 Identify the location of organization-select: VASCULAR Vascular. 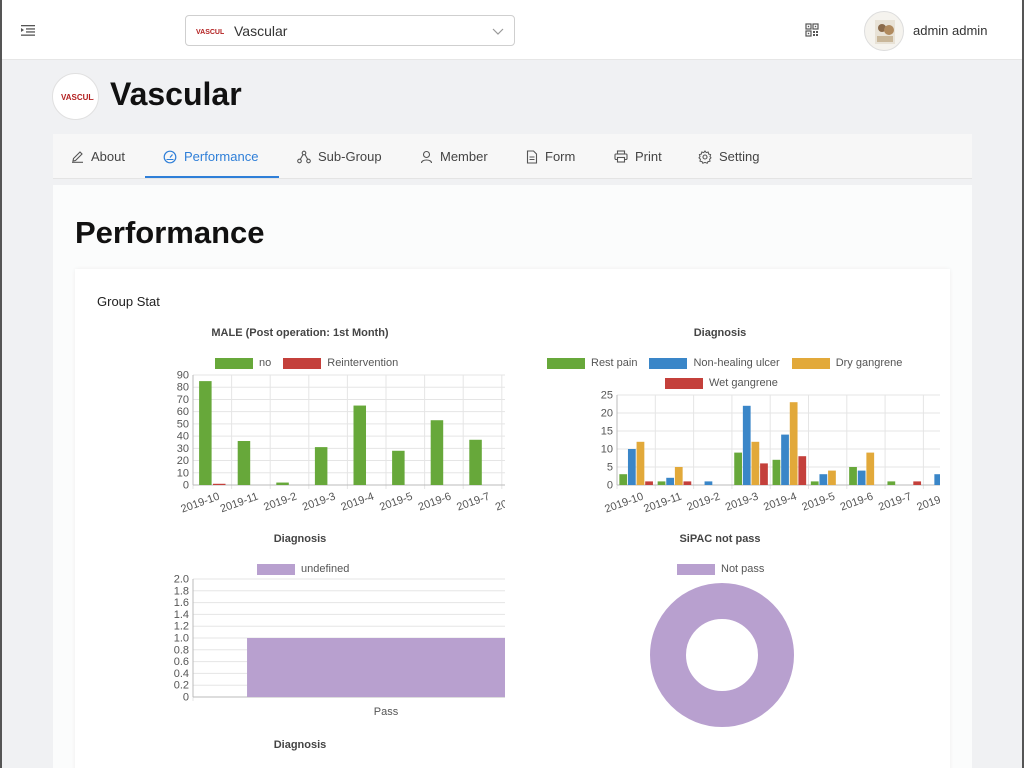
(350, 30).